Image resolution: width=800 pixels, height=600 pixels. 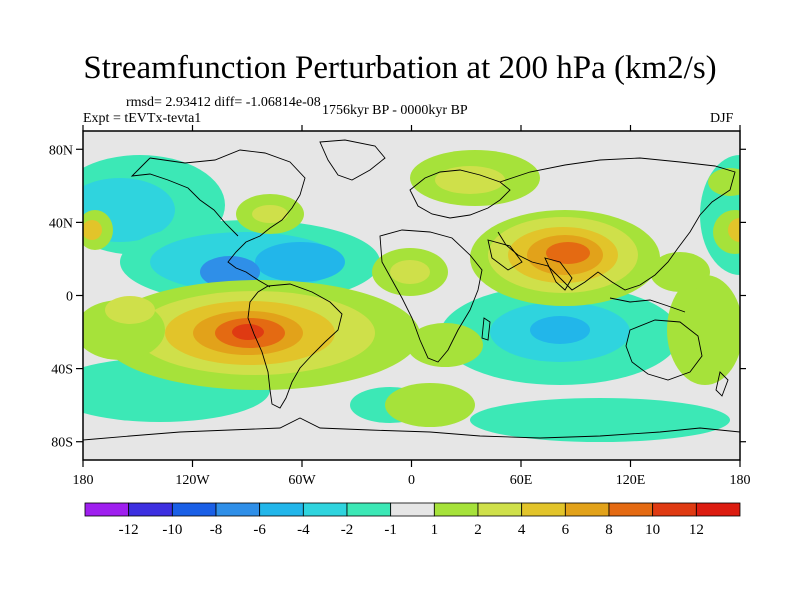 I want to click on lat-tick-label: 40S, so click(x=62, y=370).